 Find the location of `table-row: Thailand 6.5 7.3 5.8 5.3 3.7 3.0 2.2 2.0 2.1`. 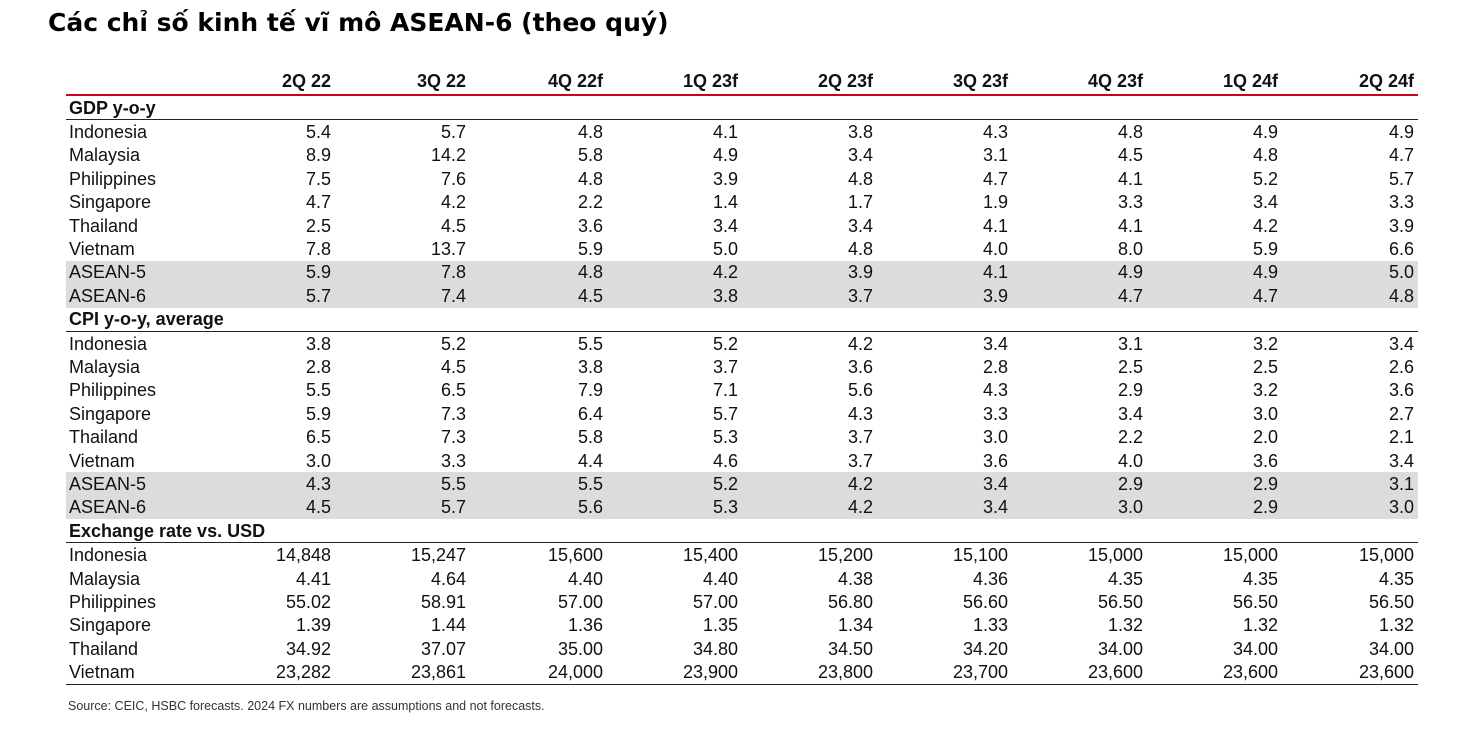

table-row: Thailand 6.5 7.3 5.8 5.3 3.7 3.0 2.2 2.0 2.1 is located at coordinates (742, 436).